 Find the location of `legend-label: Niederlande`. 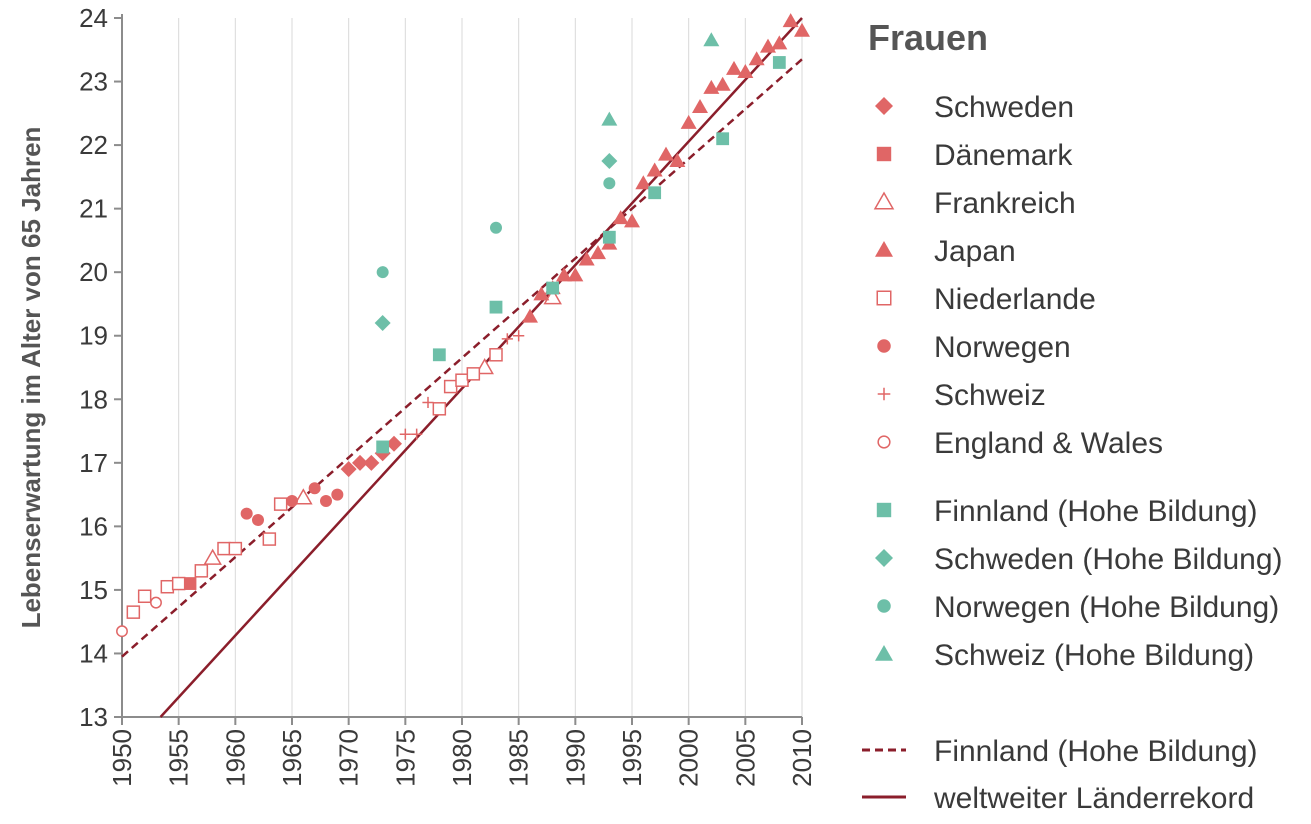

legend-label: Niederlande is located at coordinates (1015, 299).